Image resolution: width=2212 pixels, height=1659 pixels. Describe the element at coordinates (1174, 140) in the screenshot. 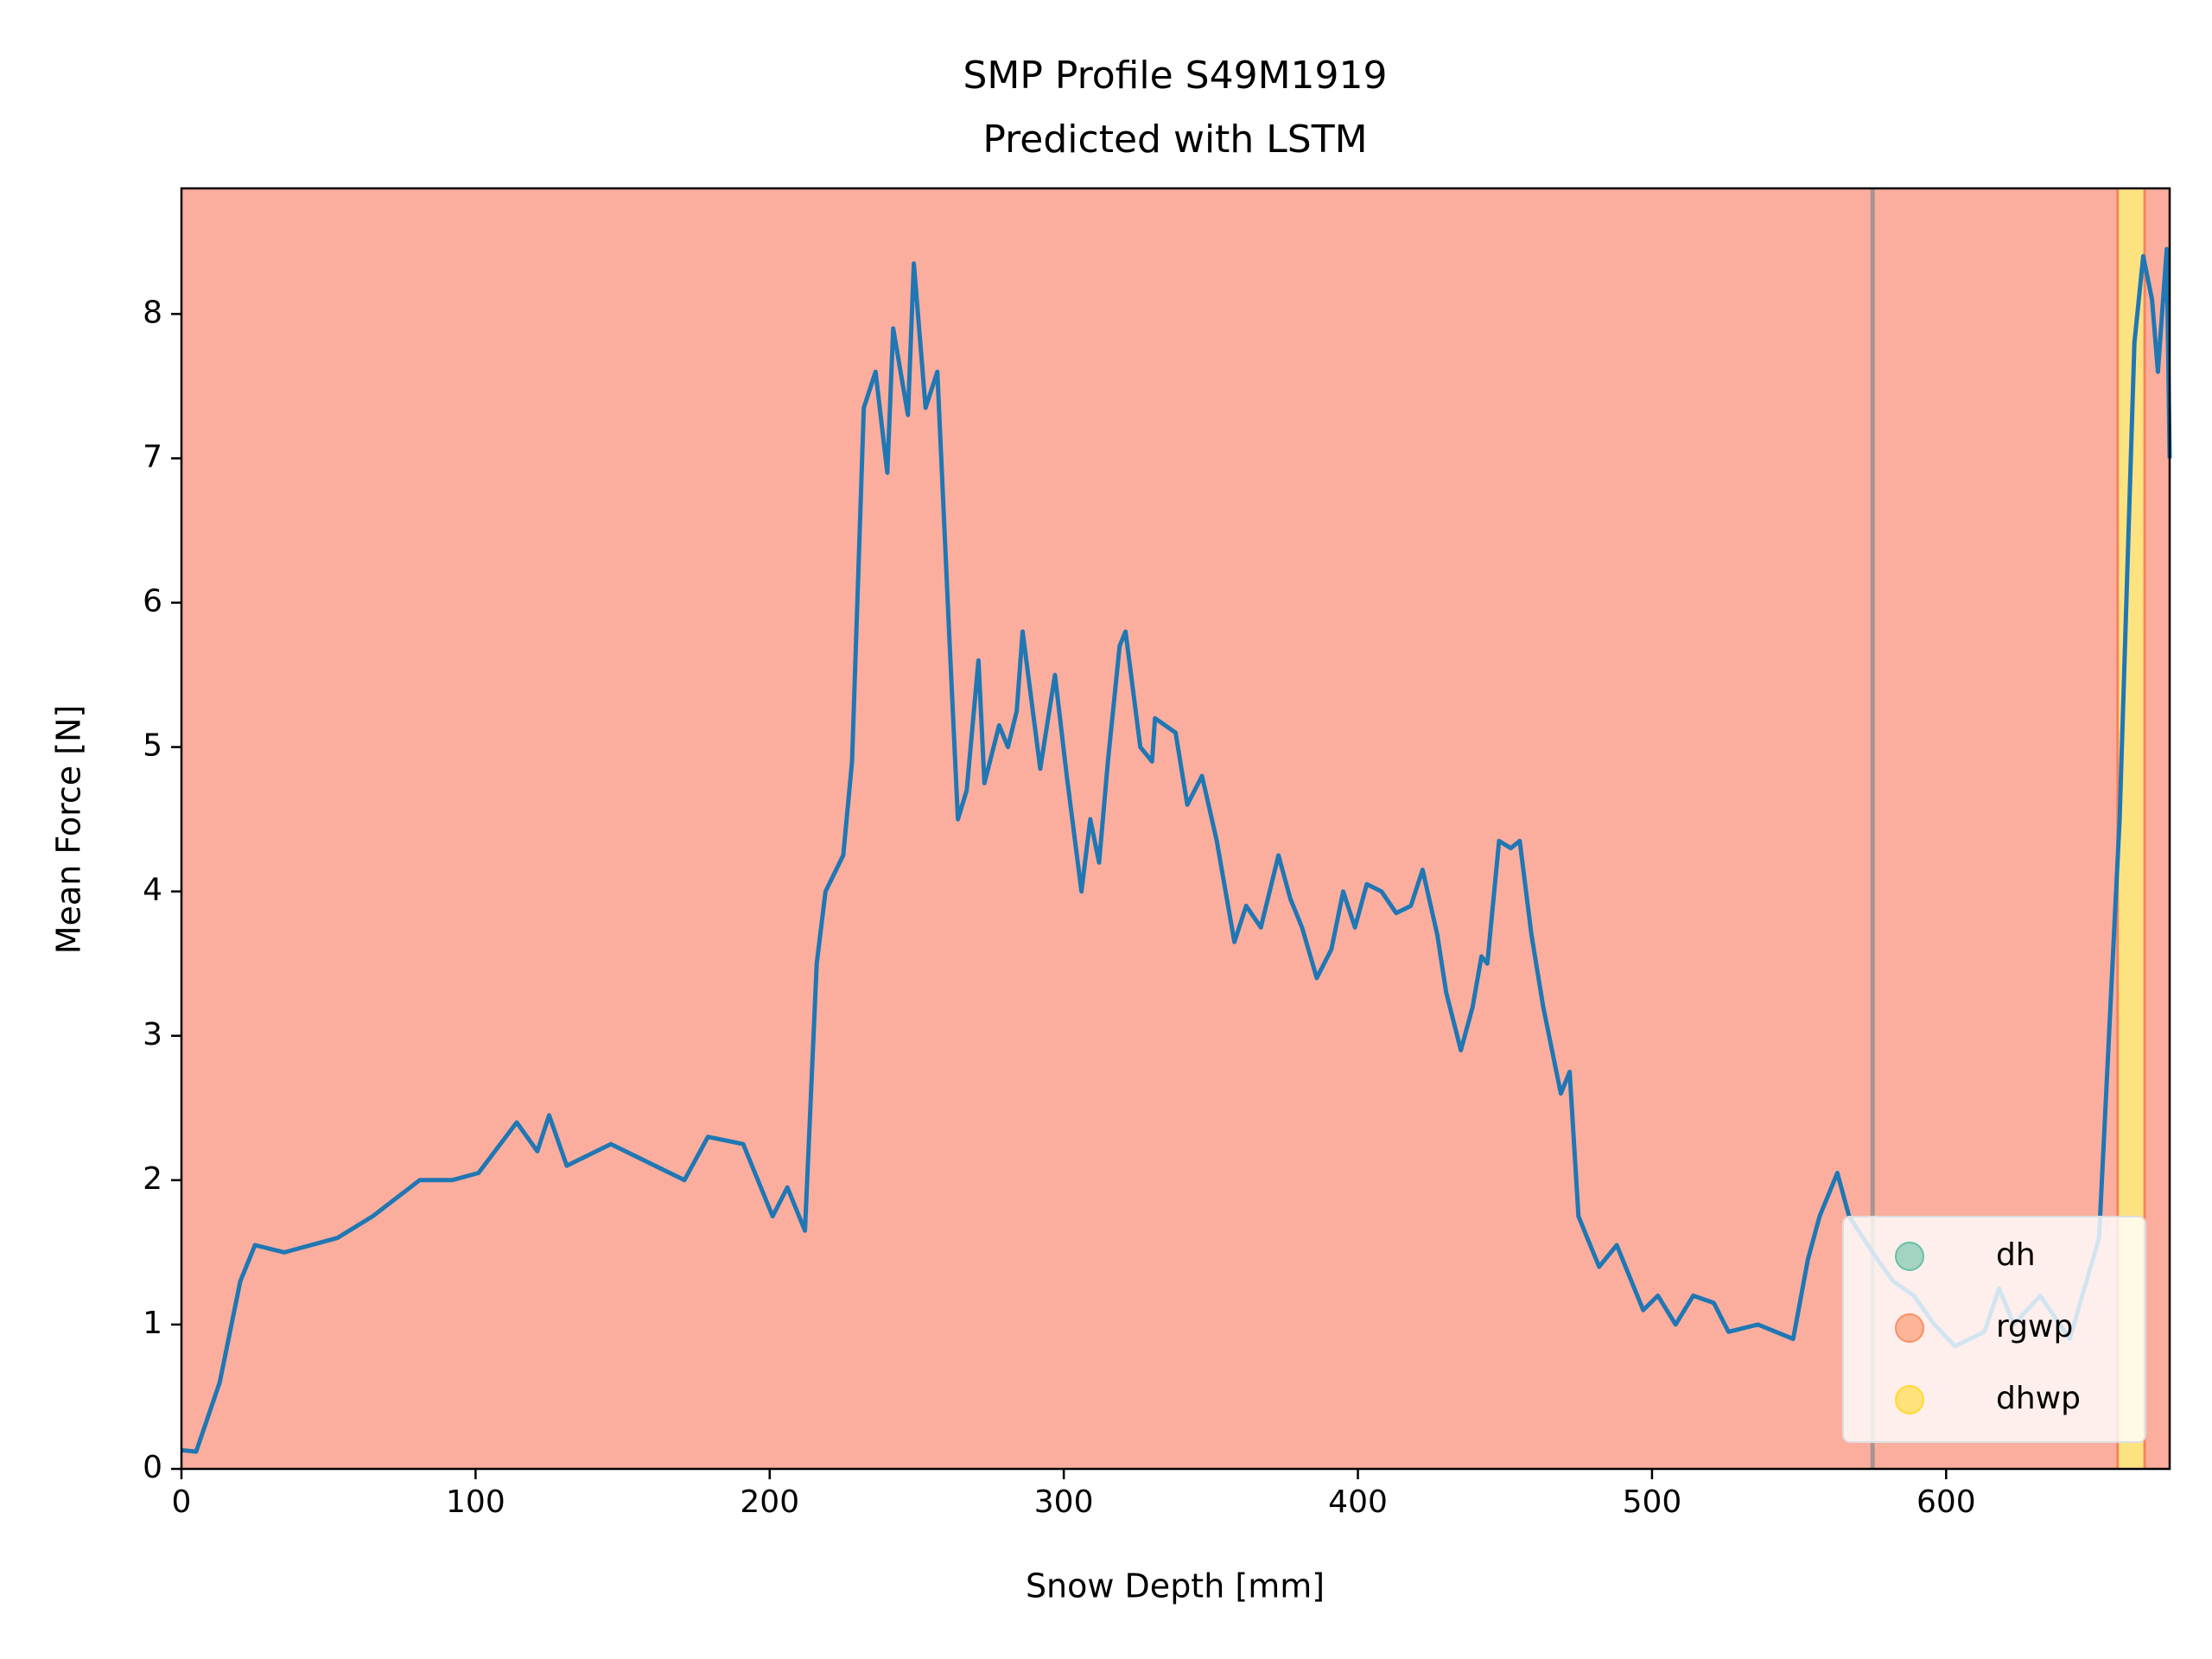

I see `chart-subtitle: Predicted with LSTM` at that location.